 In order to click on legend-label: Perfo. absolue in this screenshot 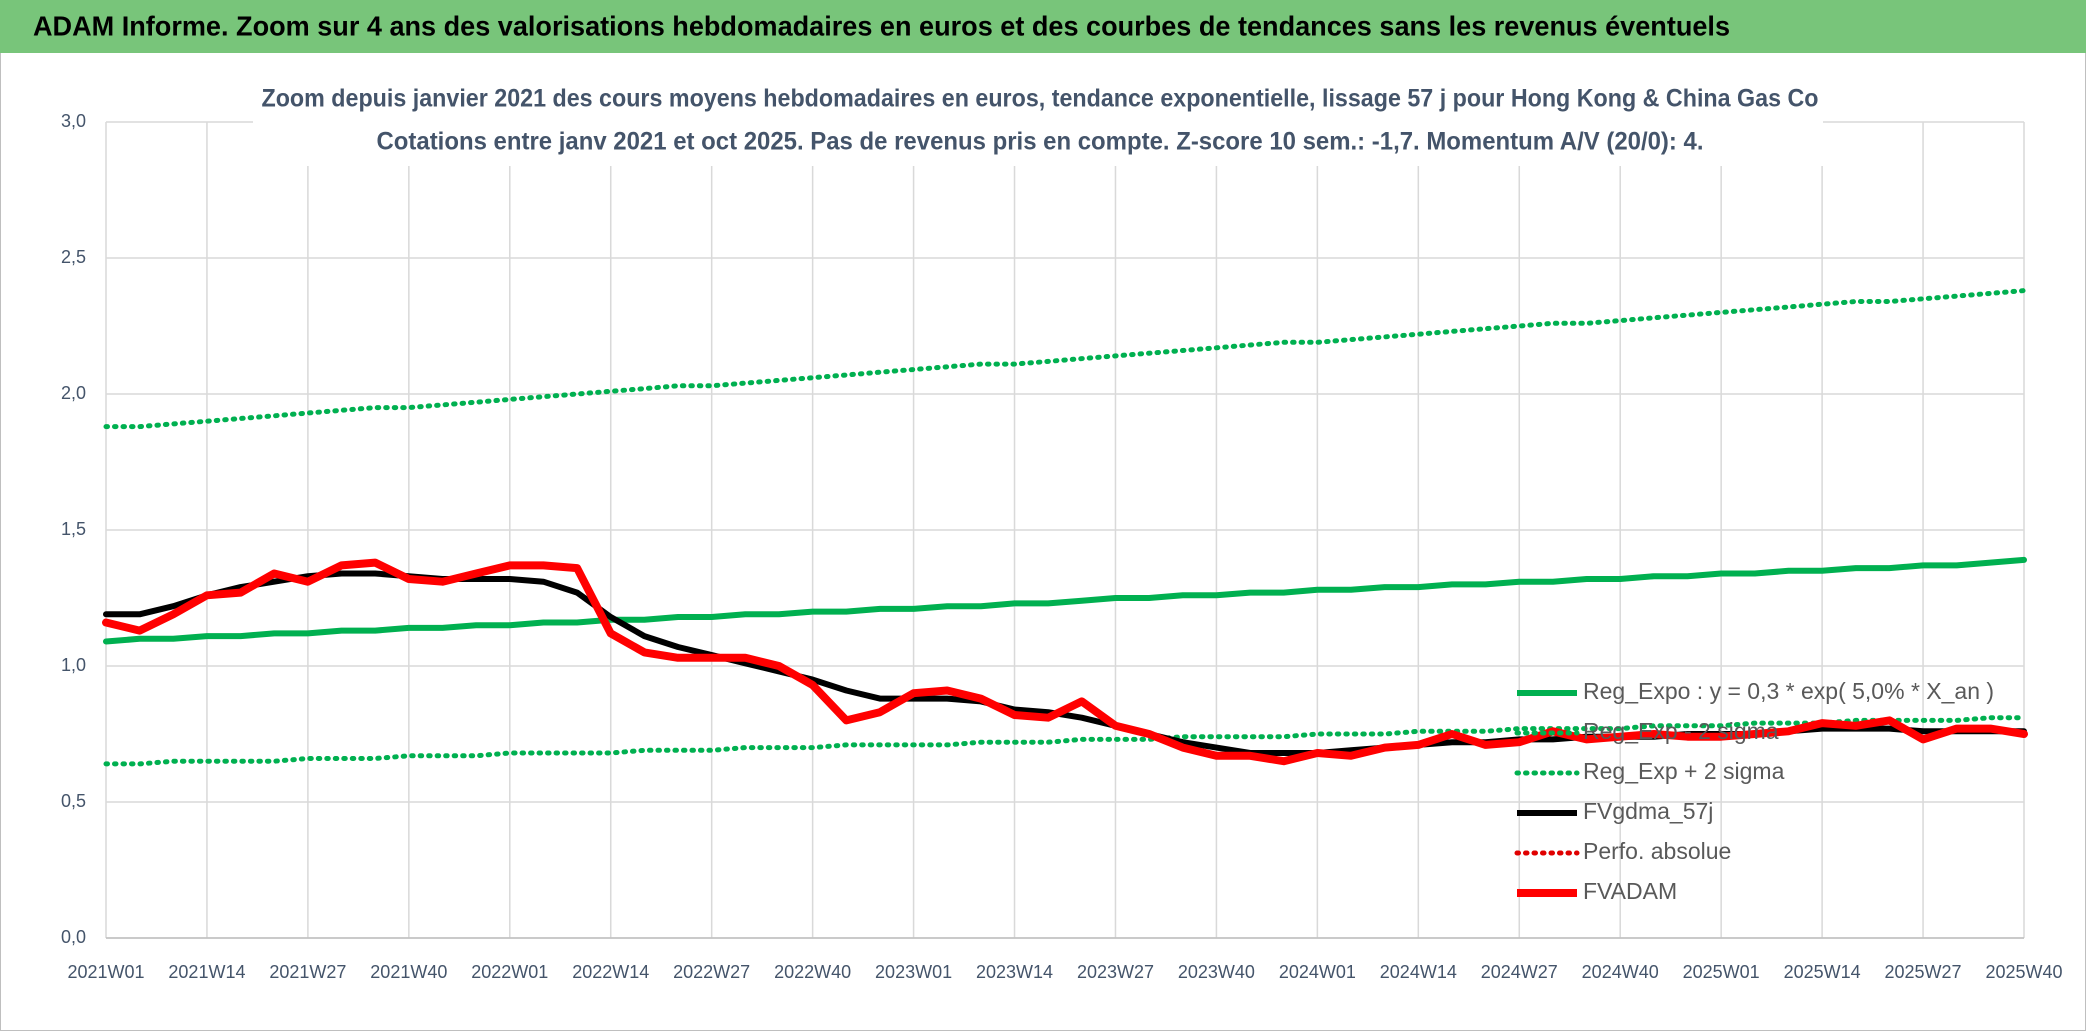, I will do `click(1657, 851)`.